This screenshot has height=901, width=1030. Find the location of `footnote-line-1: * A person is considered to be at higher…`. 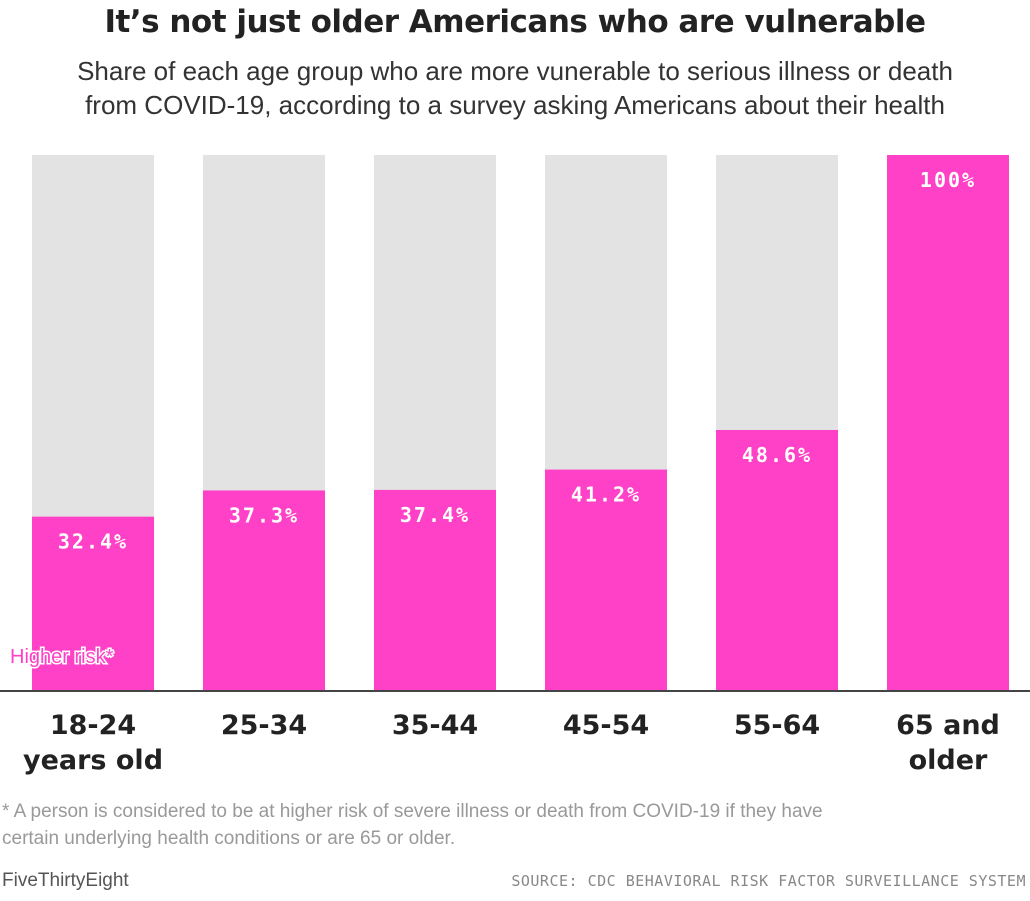

footnote-line-1: * A person is considered to be at higher… is located at coordinates (412, 811).